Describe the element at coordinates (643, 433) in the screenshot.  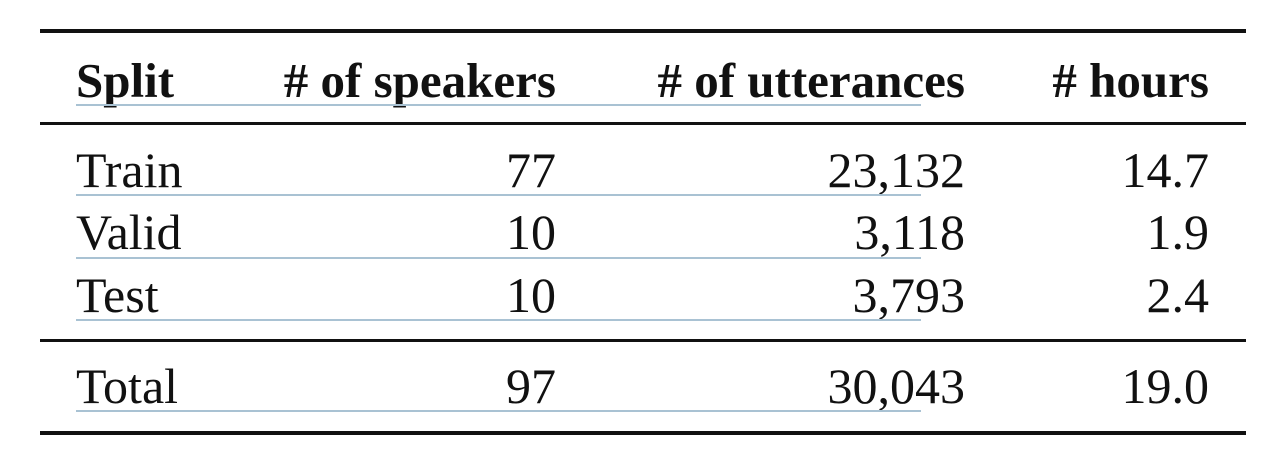
I see `bottom-rule` at that location.